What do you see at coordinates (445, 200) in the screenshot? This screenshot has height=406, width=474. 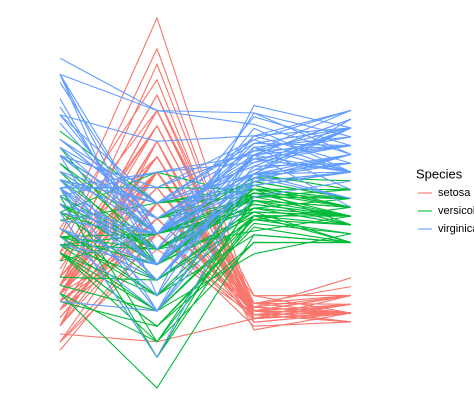 I see `legend: Species setosa versicolor virginica` at bounding box center [445, 200].